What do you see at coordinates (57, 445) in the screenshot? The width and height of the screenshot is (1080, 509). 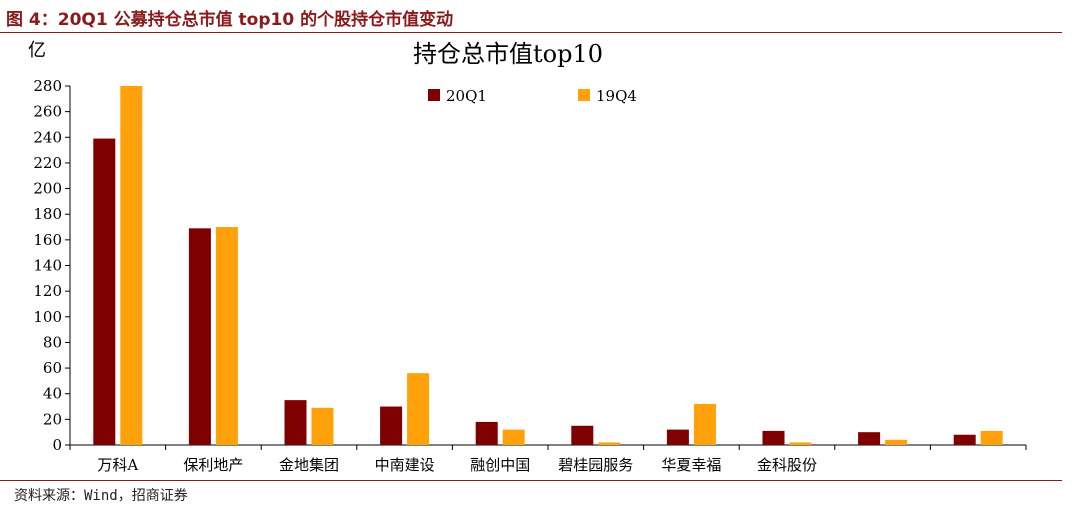 I see `y-tick-label: 0` at bounding box center [57, 445].